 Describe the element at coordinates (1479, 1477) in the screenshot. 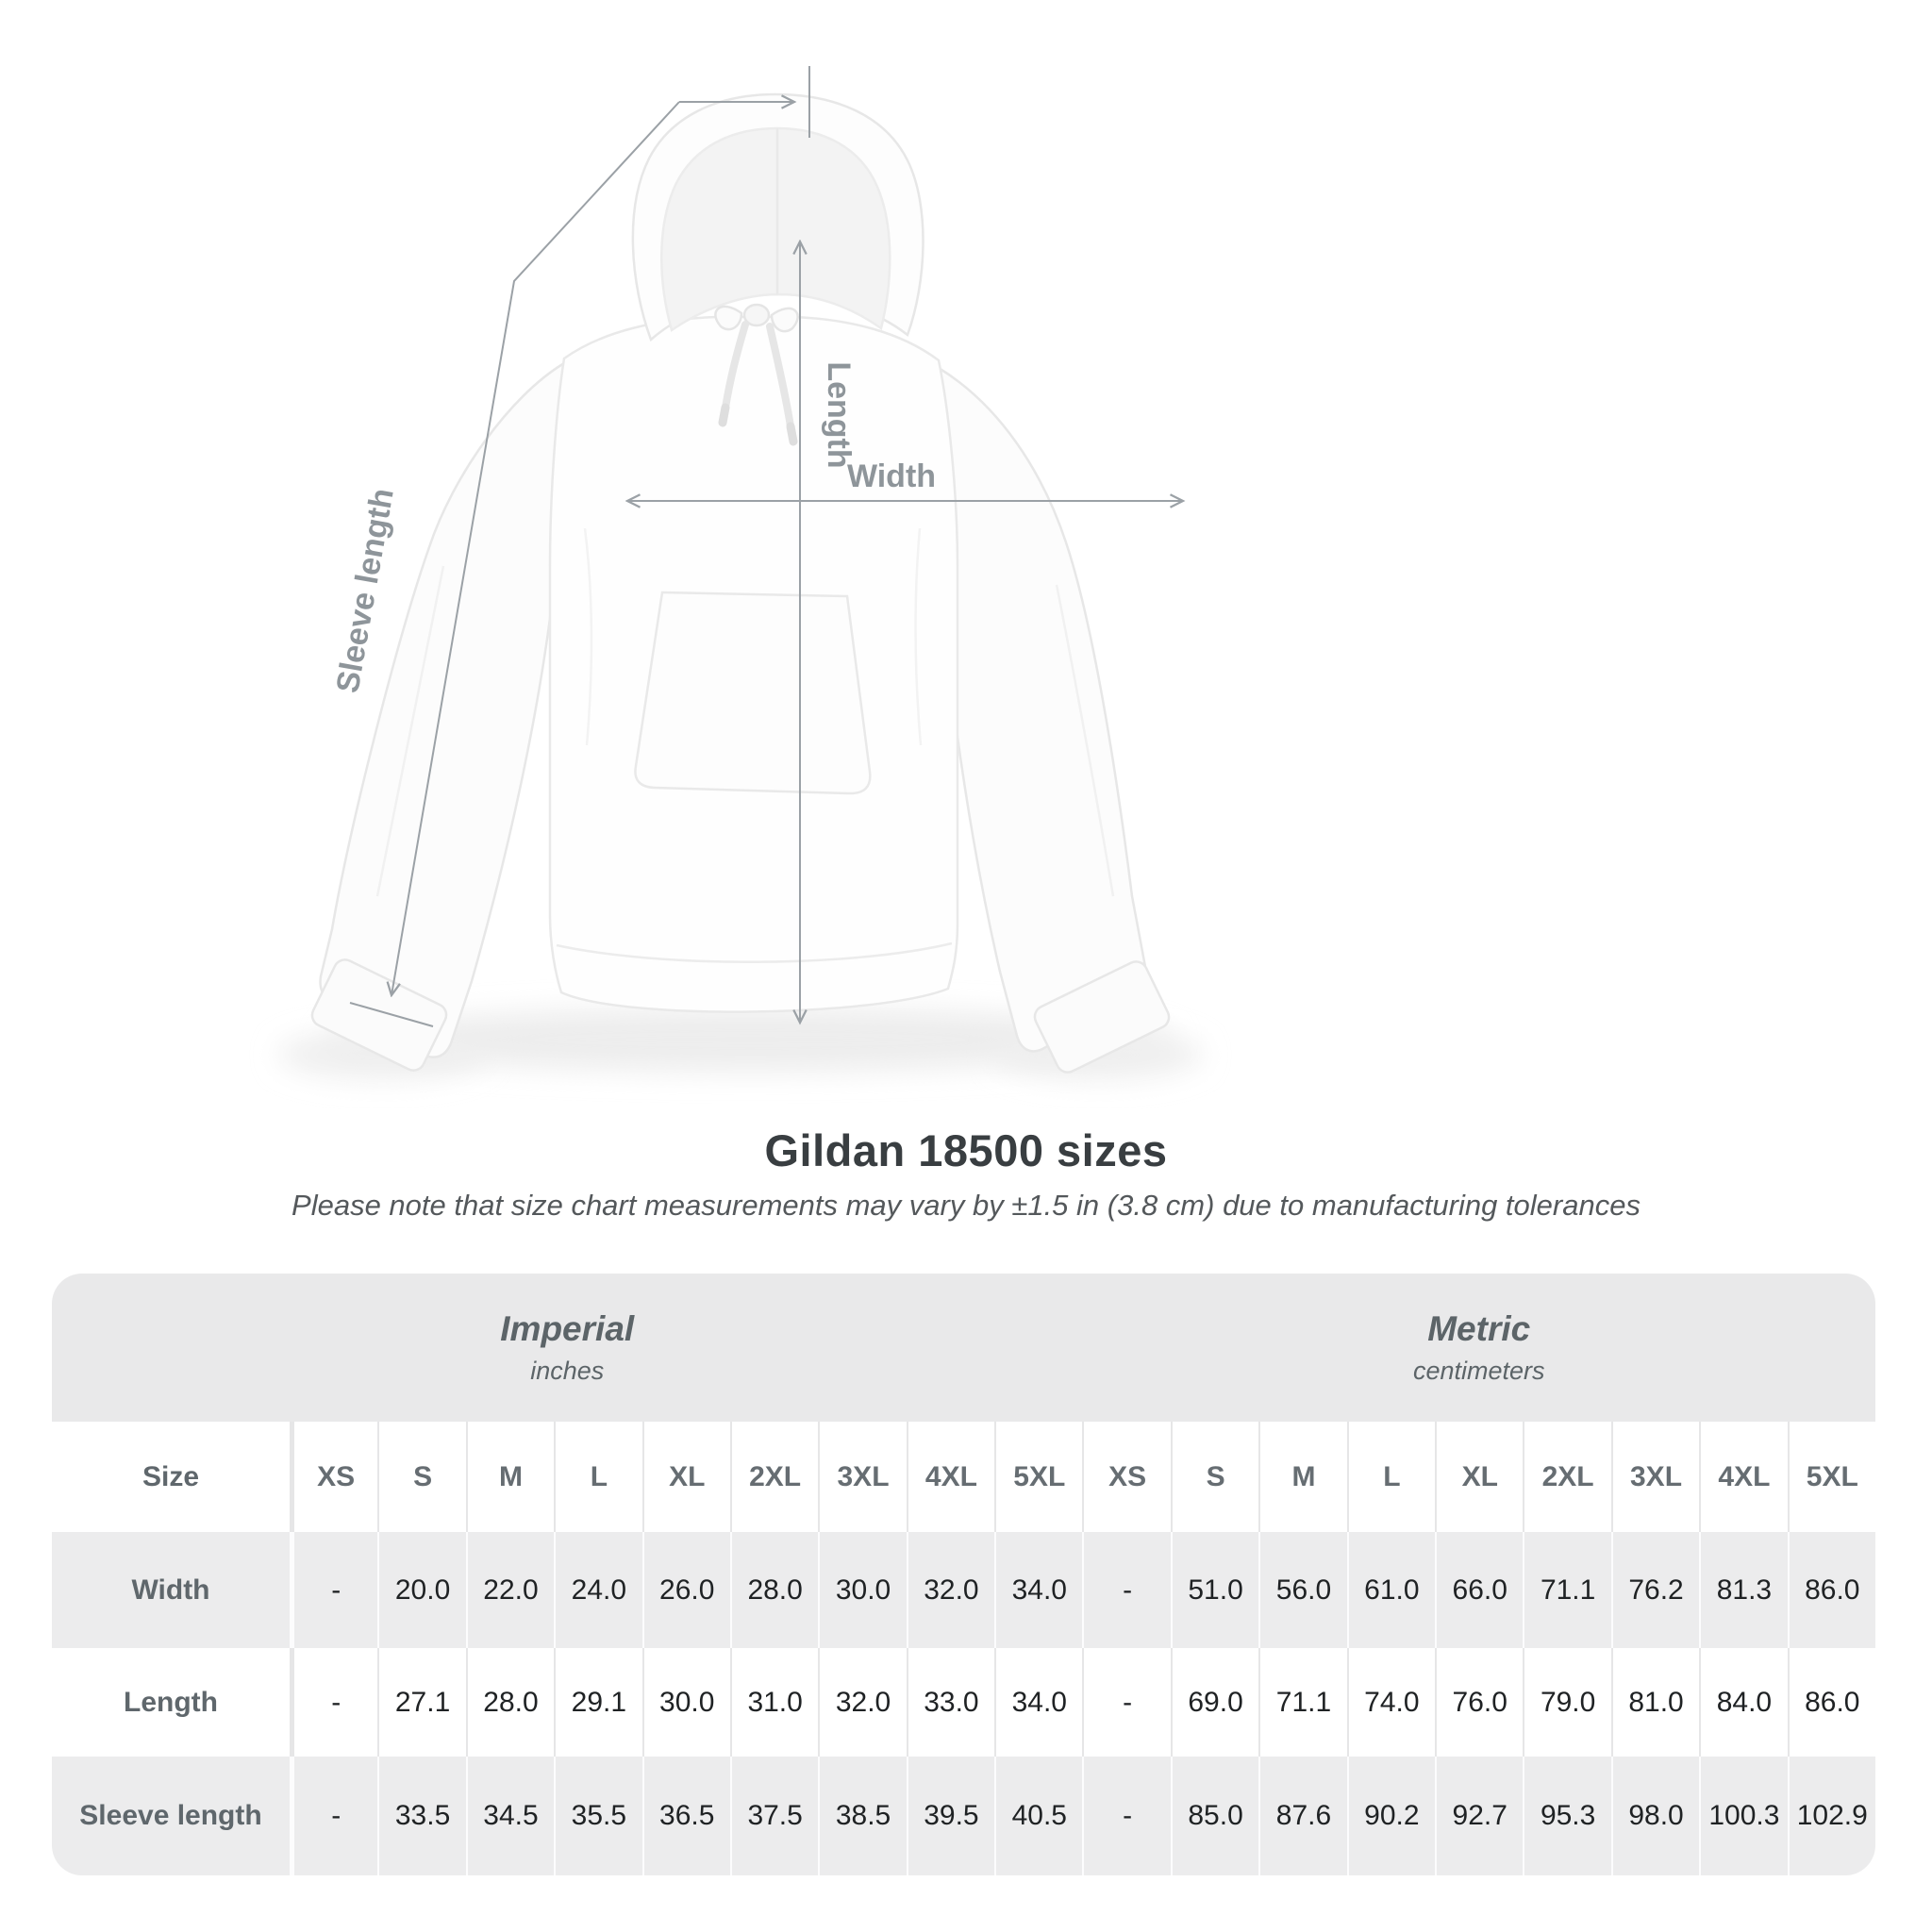

I see `size-header-metric-xl: XL` at that location.